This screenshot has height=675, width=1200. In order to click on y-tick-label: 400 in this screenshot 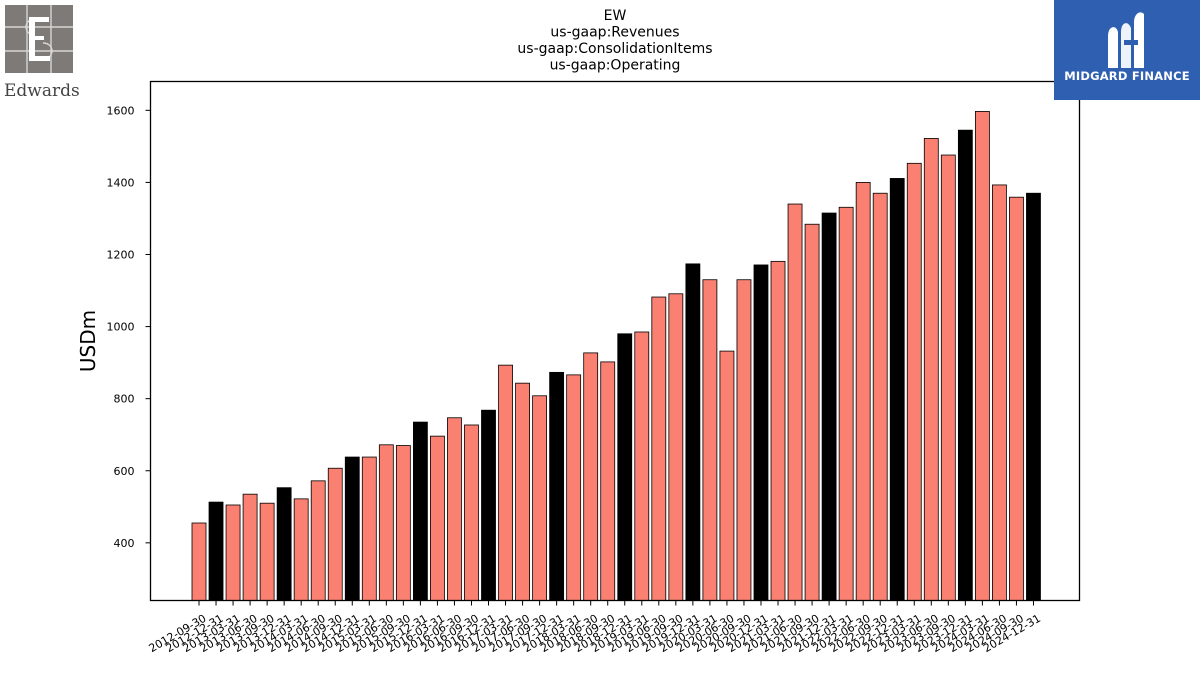, I will do `click(124, 543)`.